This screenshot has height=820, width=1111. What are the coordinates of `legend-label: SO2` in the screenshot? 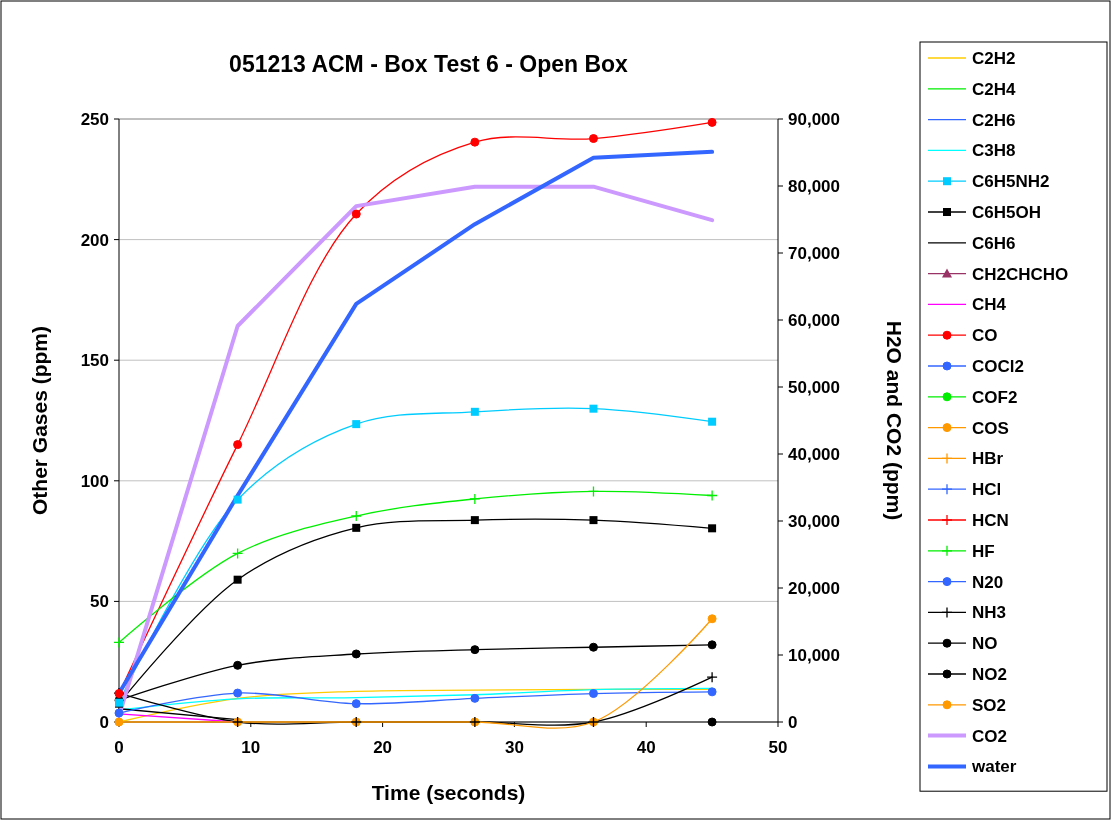 It's located at (989, 705).